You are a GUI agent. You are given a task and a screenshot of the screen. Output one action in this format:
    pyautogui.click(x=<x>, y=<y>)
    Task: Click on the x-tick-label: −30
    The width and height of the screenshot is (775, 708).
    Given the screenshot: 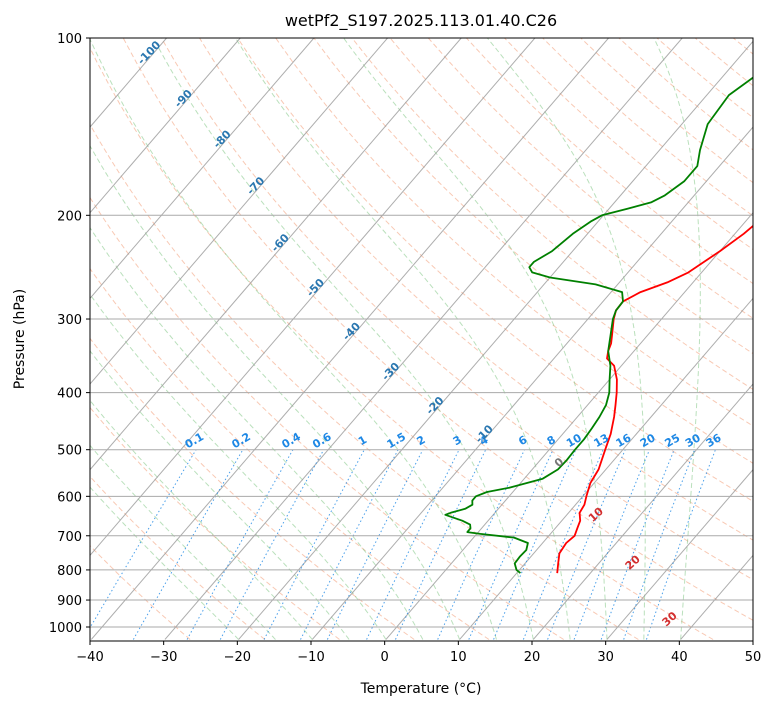 What is the action you would take?
    pyautogui.click(x=163, y=657)
    